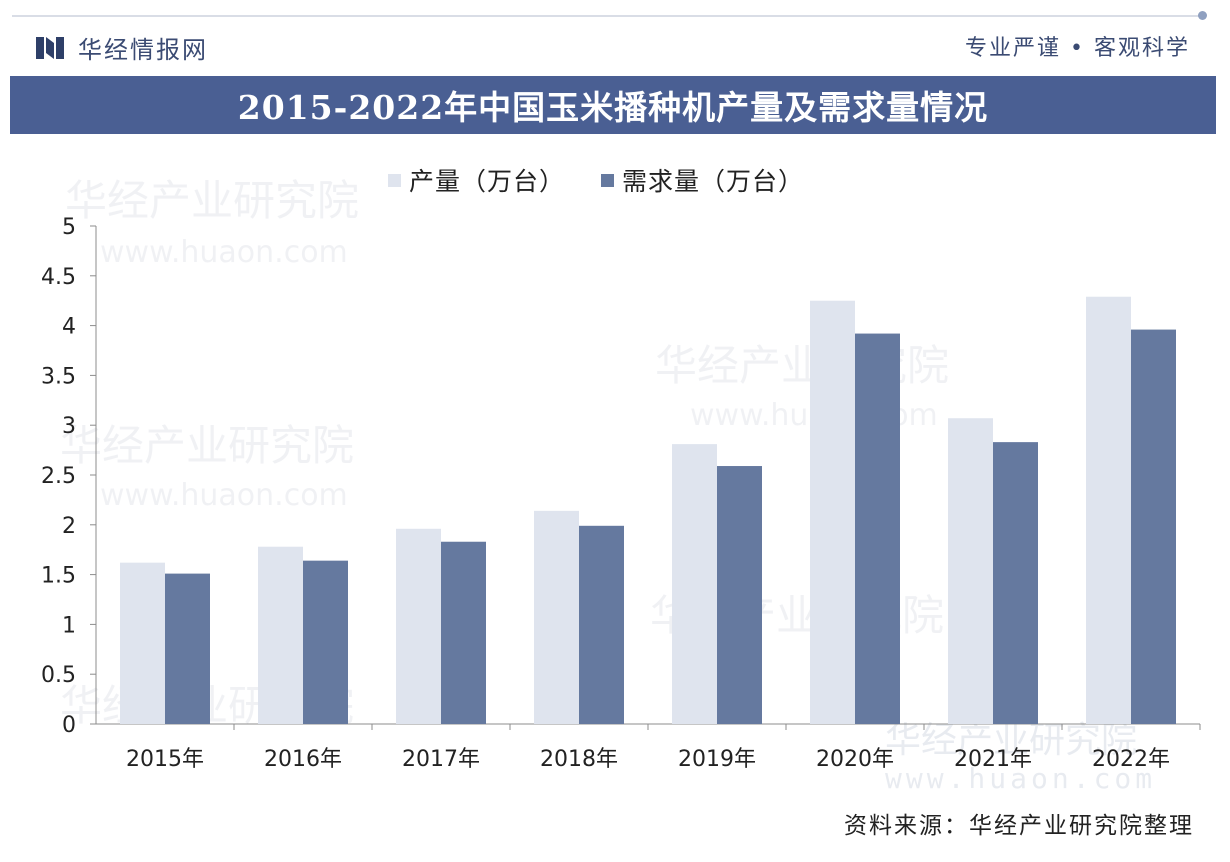  Describe the element at coordinates (1077, 48) in the screenshot. I see `slogan: 专业严谨 • 客观科学` at that location.